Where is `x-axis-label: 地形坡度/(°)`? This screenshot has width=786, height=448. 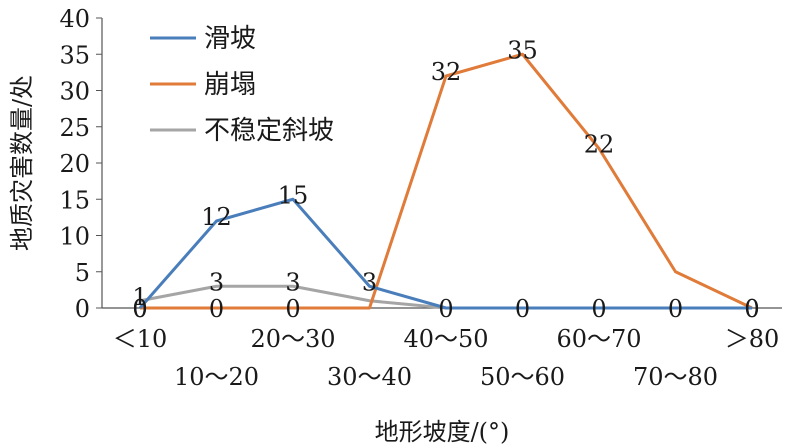 x-axis-label: 地形坡度/(°) is located at coordinates (442, 432).